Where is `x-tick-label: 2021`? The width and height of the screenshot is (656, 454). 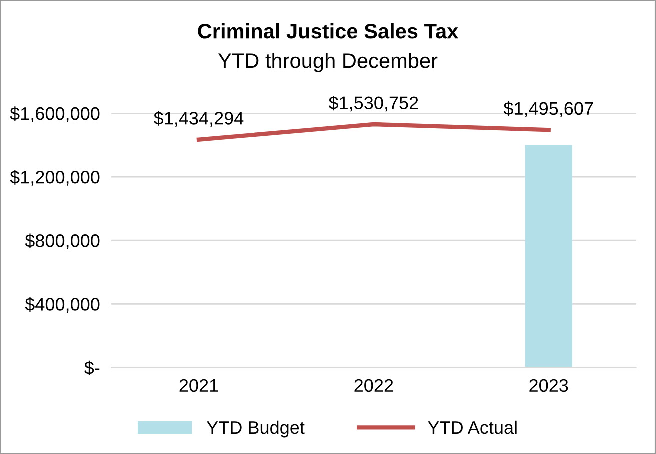 x-tick-label: 2021 is located at coordinates (199, 385).